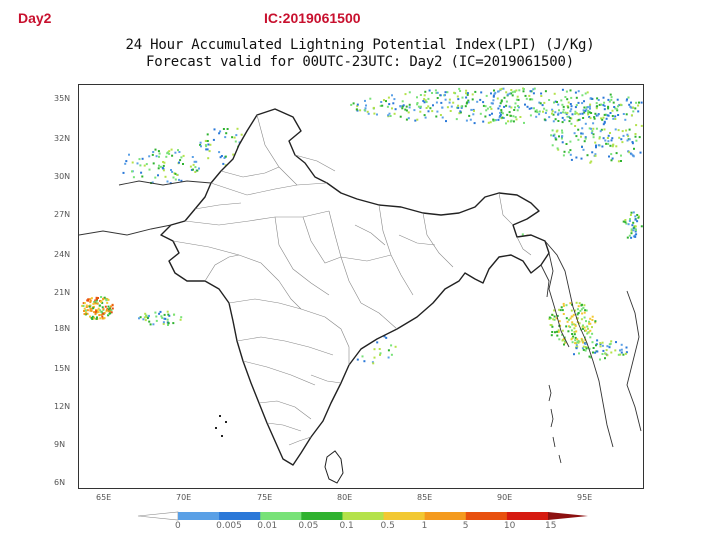  I want to click on colorbar-label: 0.5, so click(387, 526).